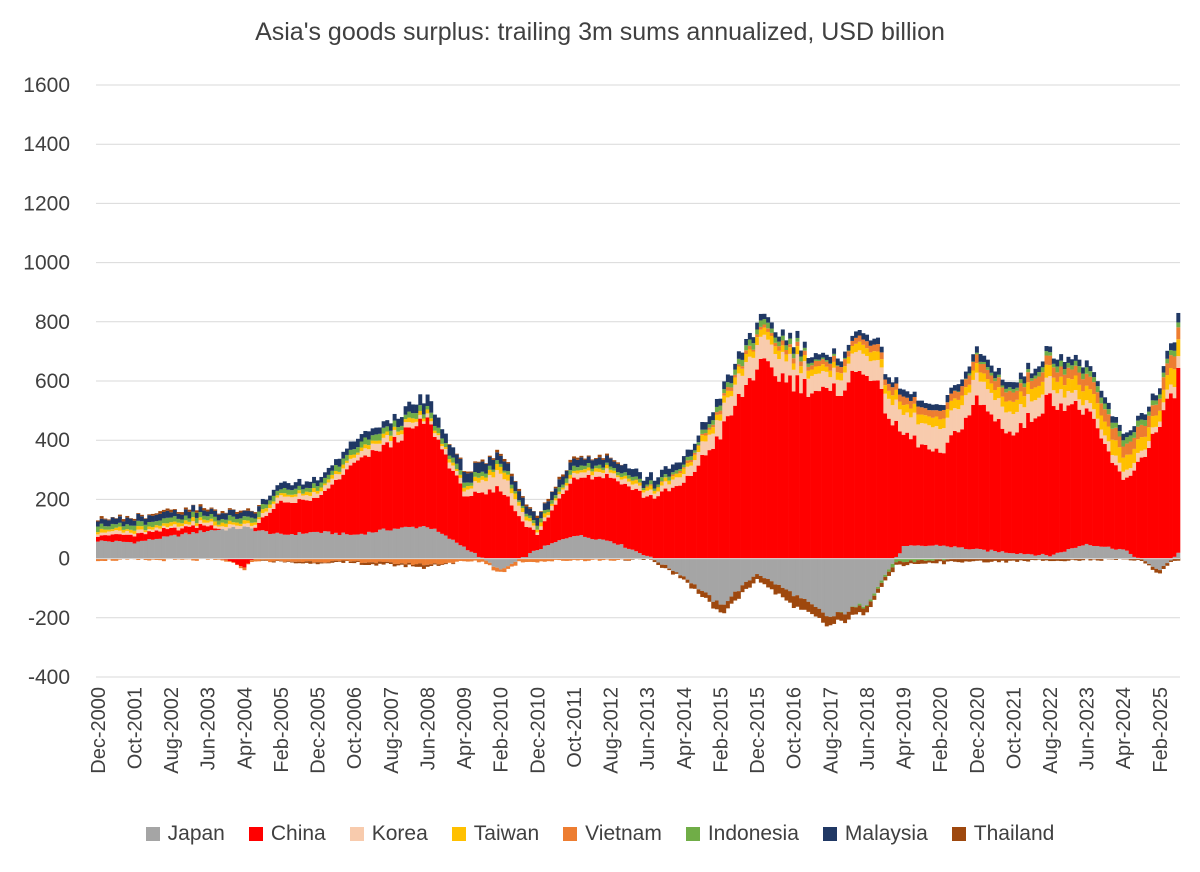 This screenshot has height=872, width=1200. Describe the element at coordinates (868, 728) in the screenshot. I see `x-tick-label: Jun-2018` at that location.